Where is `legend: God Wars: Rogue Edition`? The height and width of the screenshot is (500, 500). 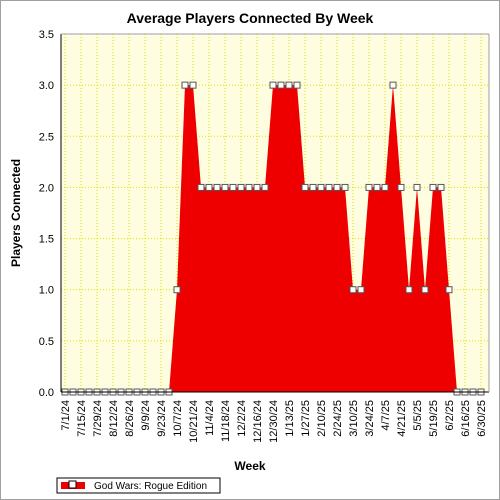 legend: God Wars: Rogue Edition is located at coordinates (138, 485).